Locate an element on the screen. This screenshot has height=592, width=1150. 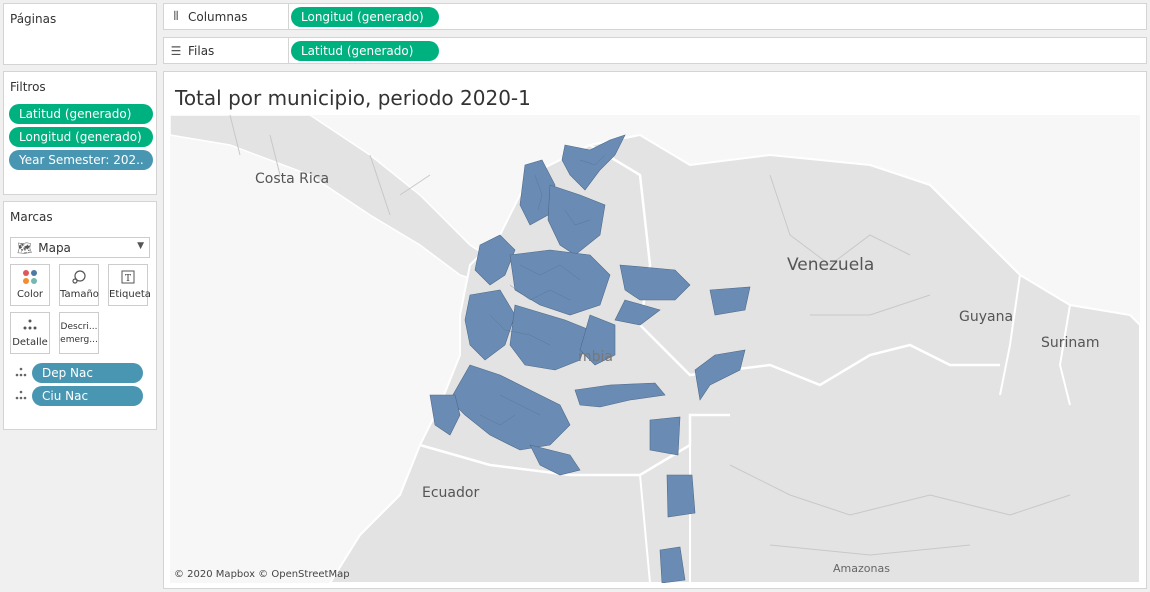
detail-label: Detalle is located at coordinates (30, 342).